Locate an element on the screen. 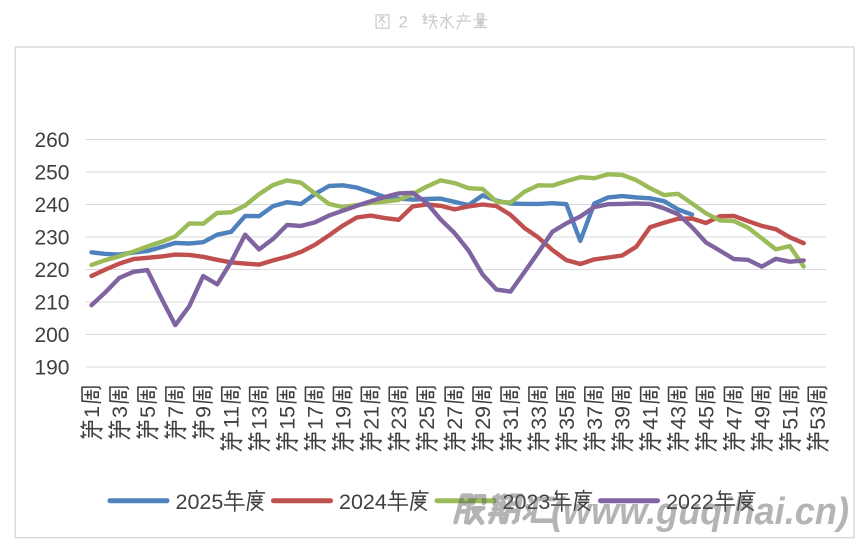 The height and width of the screenshot is (544, 857). svg-text: 27 is located at coordinates (455, 418).